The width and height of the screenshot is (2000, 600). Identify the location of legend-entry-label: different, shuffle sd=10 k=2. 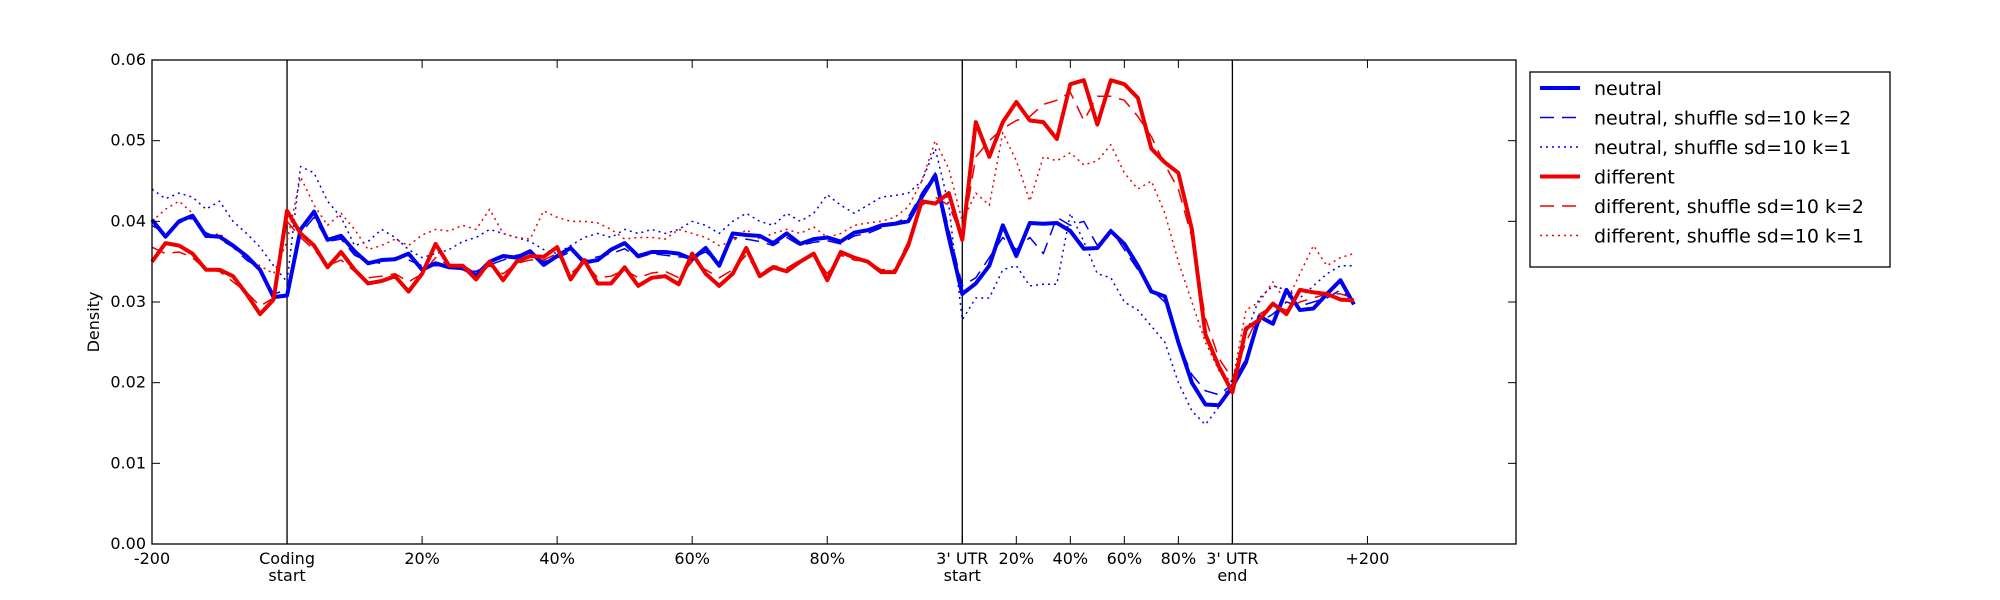
(1729, 207).